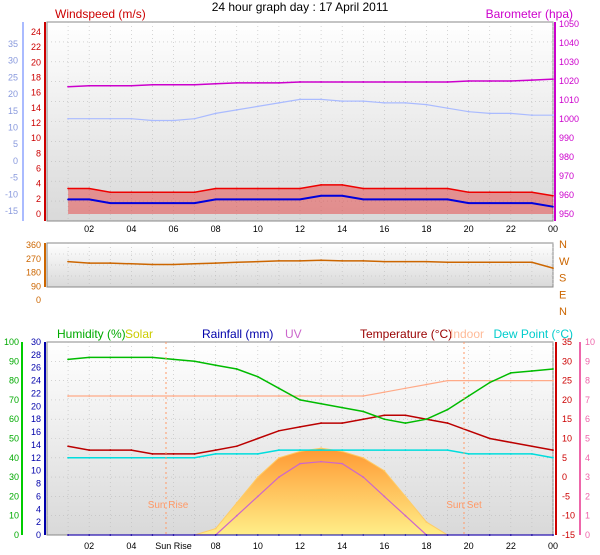 The width and height of the screenshot is (600, 555). What do you see at coordinates (590, 342) in the screenshot?
I see `uv-tick-label: 10` at bounding box center [590, 342].